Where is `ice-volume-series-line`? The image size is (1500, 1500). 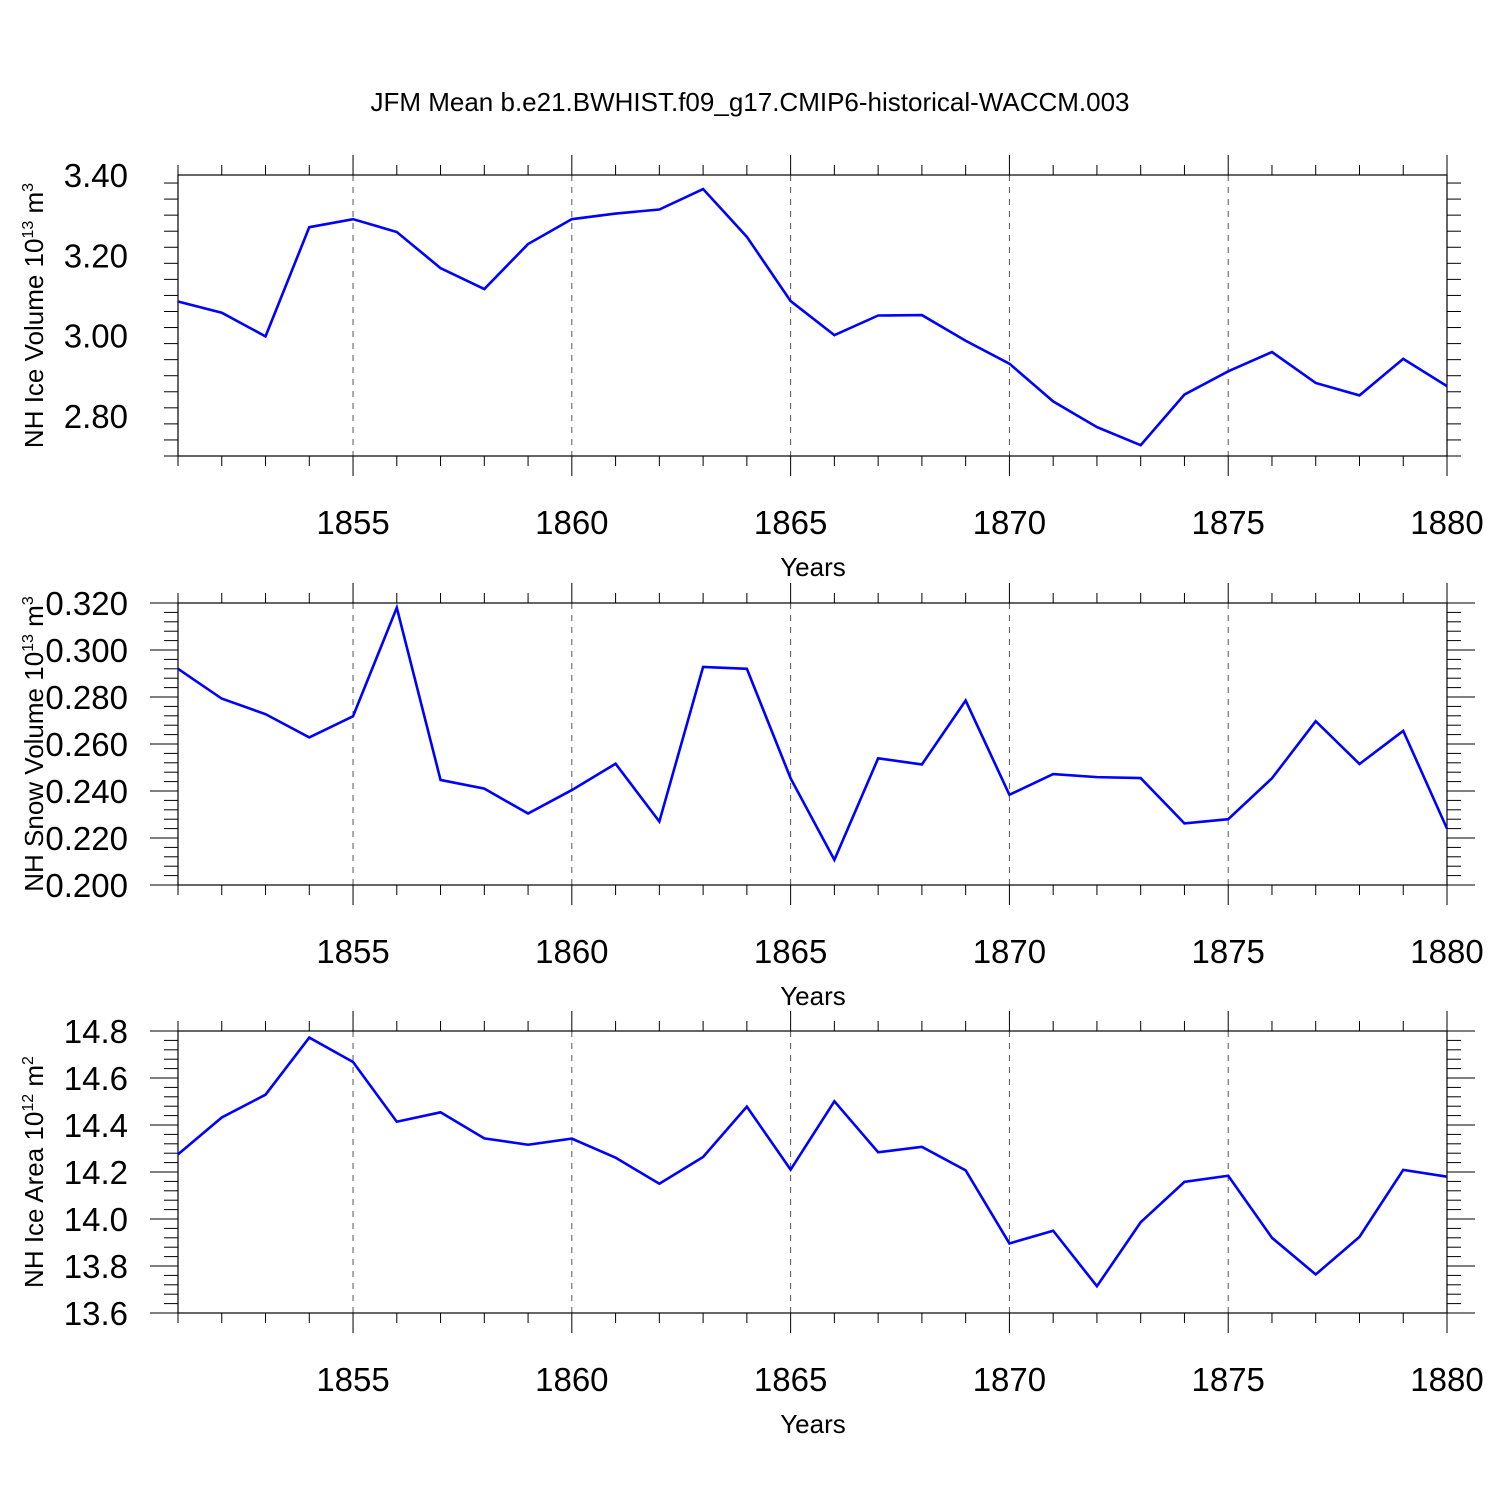 ice-volume-series-line is located at coordinates (812, 317).